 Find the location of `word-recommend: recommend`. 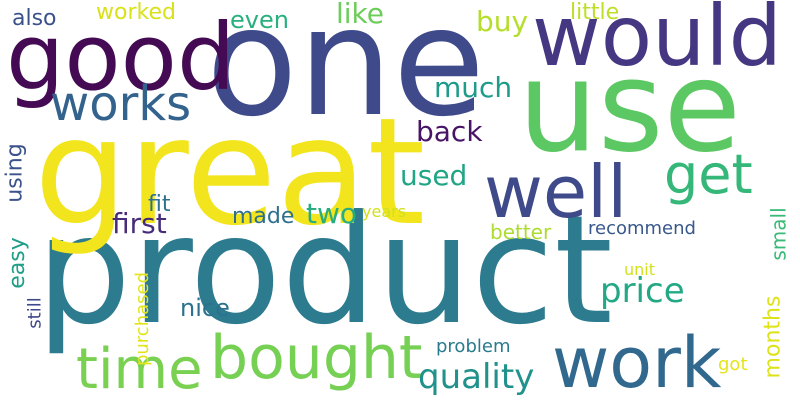

word-recommend: recommend is located at coordinates (642, 228).